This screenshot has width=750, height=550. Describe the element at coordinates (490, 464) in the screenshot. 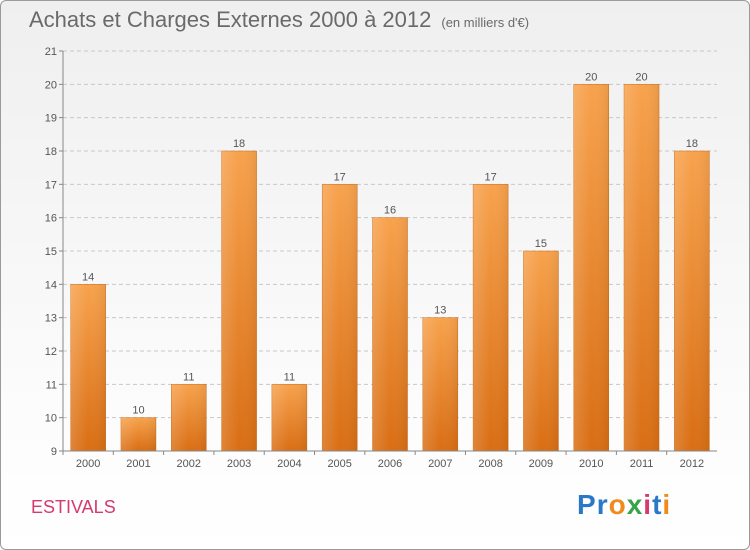

I see `x-tick-label: 2008` at that location.